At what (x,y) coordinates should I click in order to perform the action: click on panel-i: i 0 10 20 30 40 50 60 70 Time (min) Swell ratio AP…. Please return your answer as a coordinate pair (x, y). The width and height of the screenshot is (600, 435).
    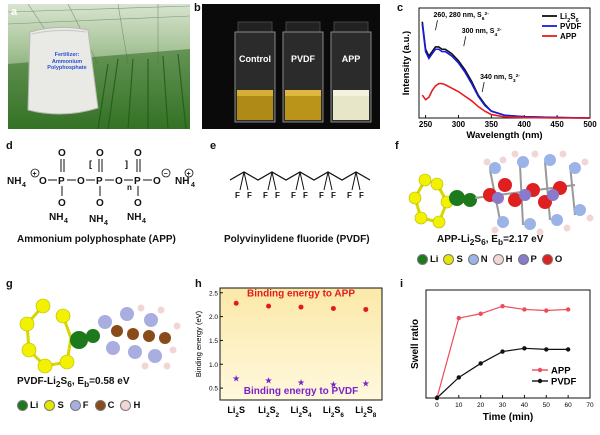
    Looking at the image, I should click on (498, 354).